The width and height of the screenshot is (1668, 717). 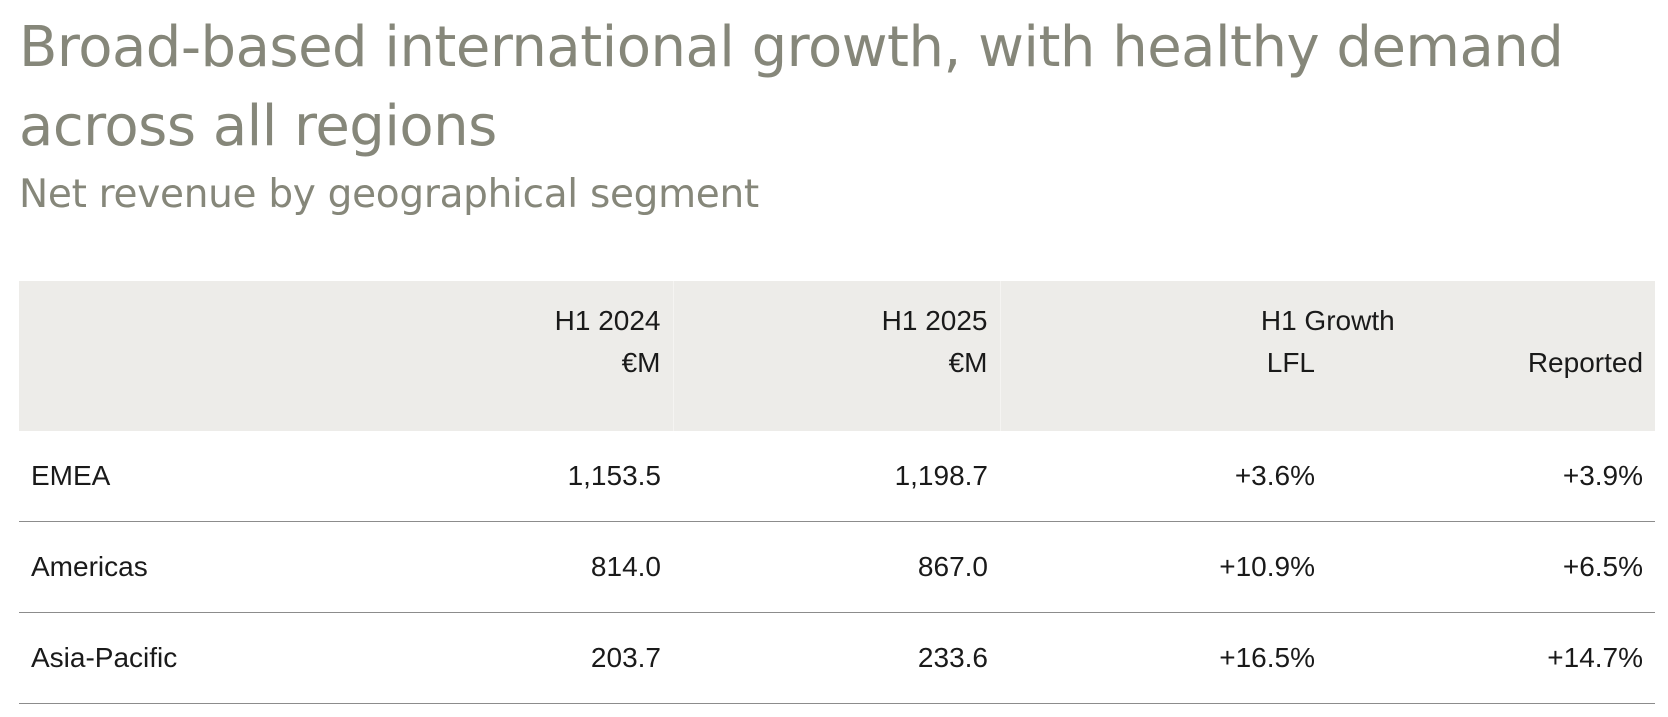 What do you see at coordinates (182, 476) in the screenshot?
I see `region-label: EMEA` at bounding box center [182, 476].